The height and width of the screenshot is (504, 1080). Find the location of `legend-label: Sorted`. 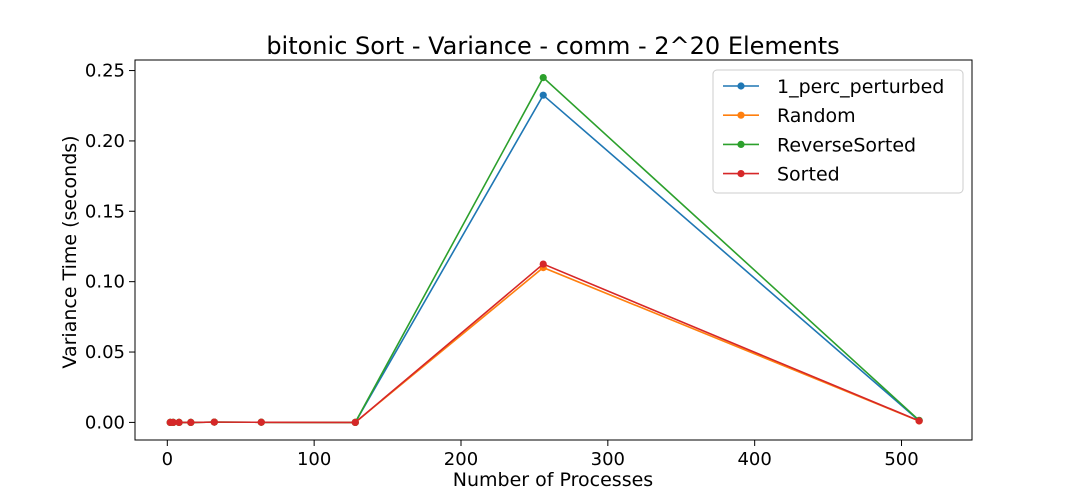

legend-label: Sorted is located at coordinates (808, 175).